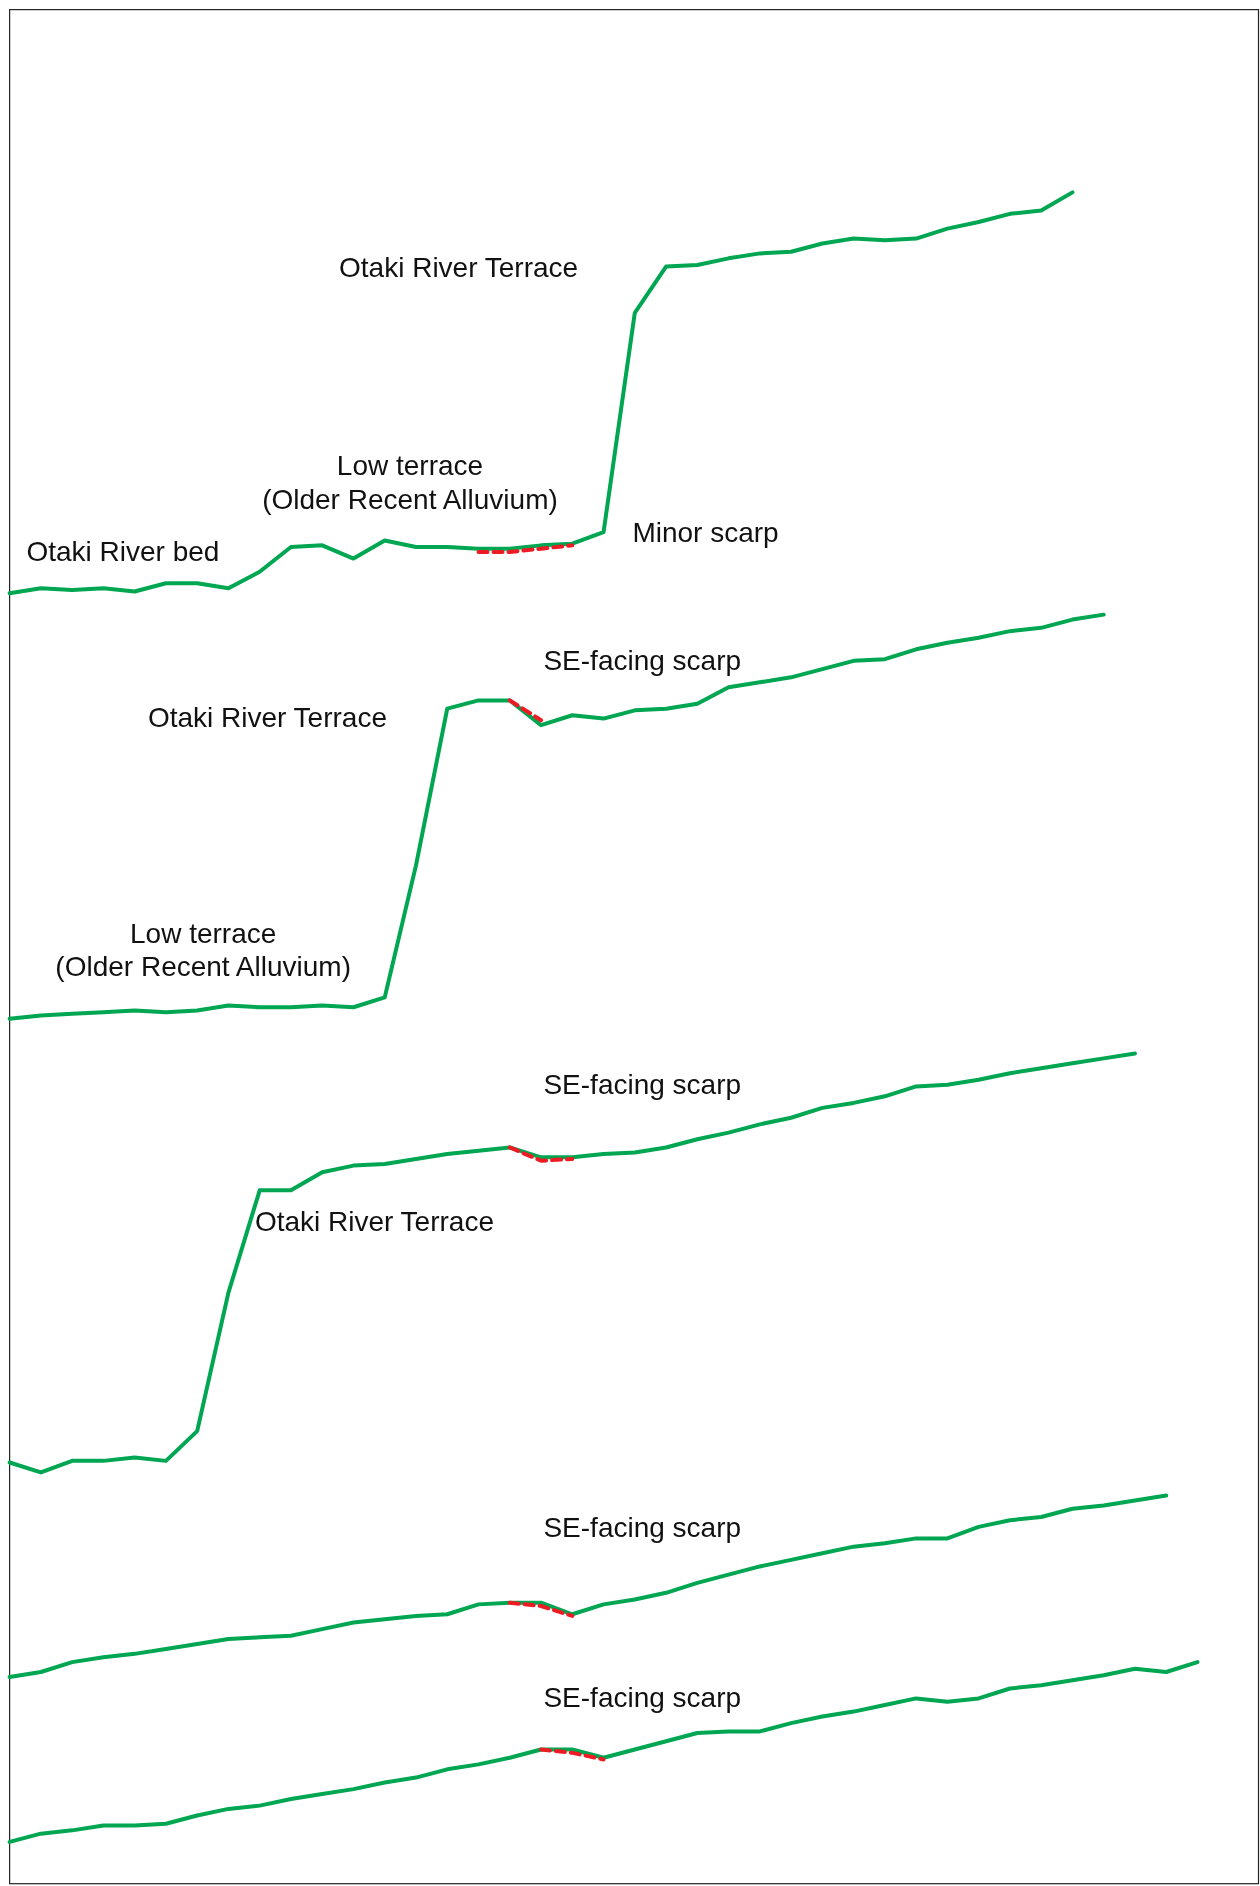 This screenshot has width=1260, height=1886. What do you see at coordinates (123, 552) in the screenshot?
I see `annotation: Otaki River bed` at bounding box center [123, 552].